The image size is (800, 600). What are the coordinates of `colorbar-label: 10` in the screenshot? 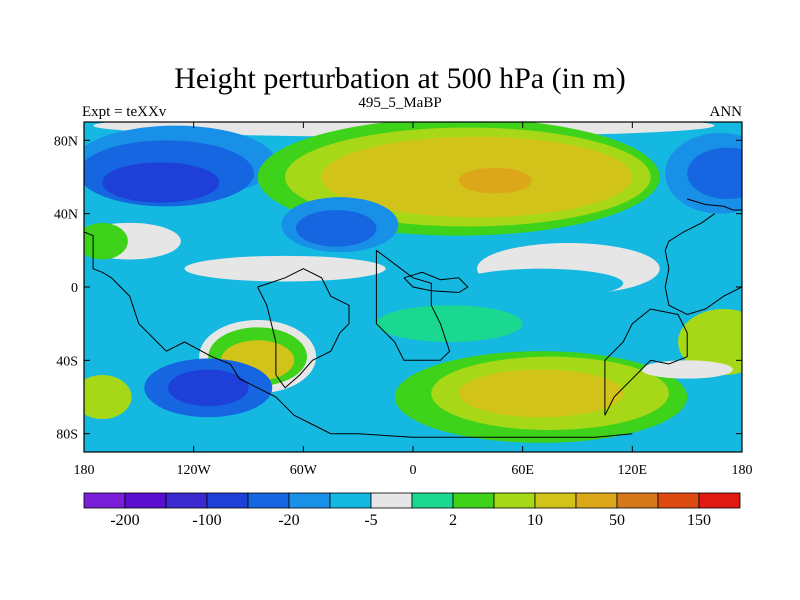 It's located at (535, 520).